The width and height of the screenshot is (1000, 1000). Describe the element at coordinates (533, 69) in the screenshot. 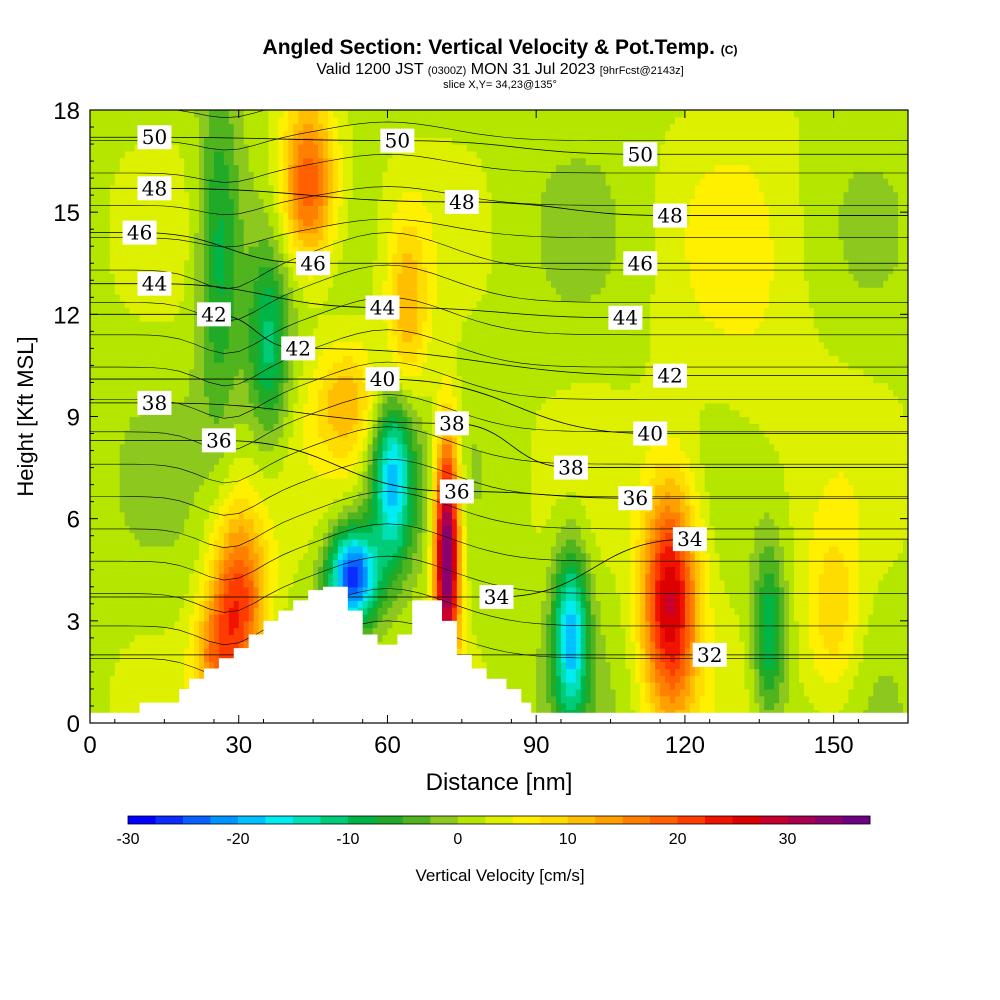

I see `valid-date: MON 31 Jul 2023` at that location.